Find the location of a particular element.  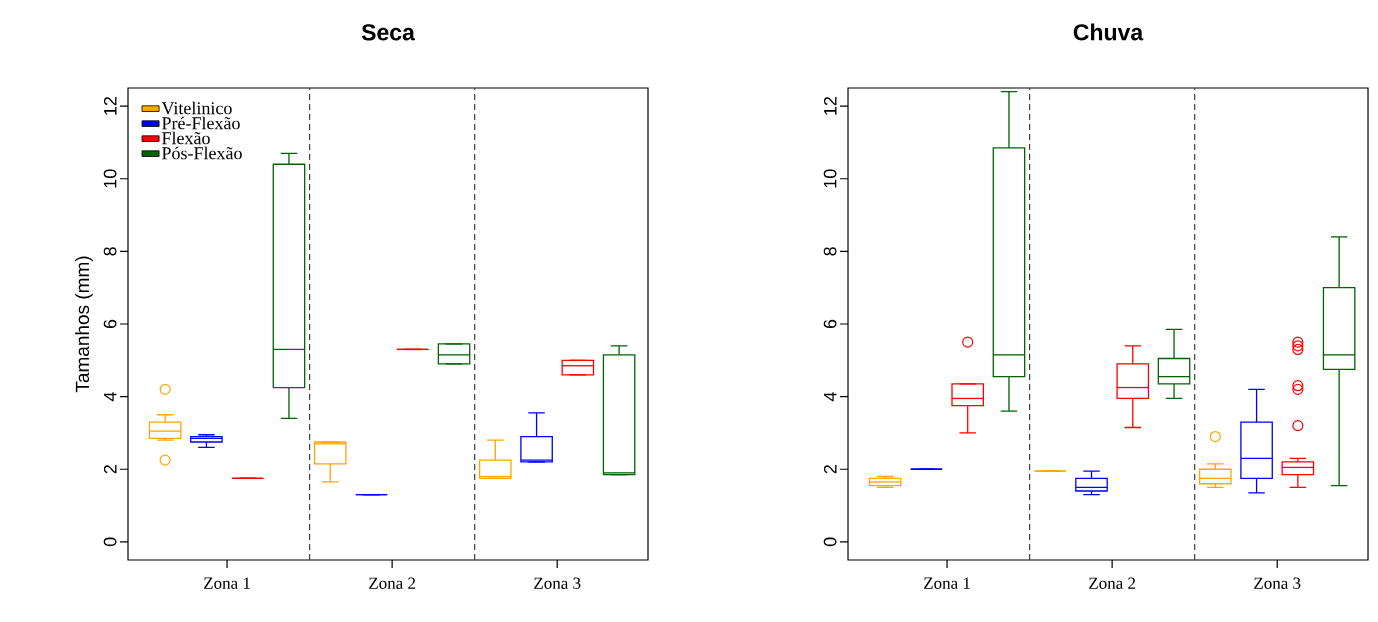

legend-label: Pós-Flexão is located at coordinates (202, 153).